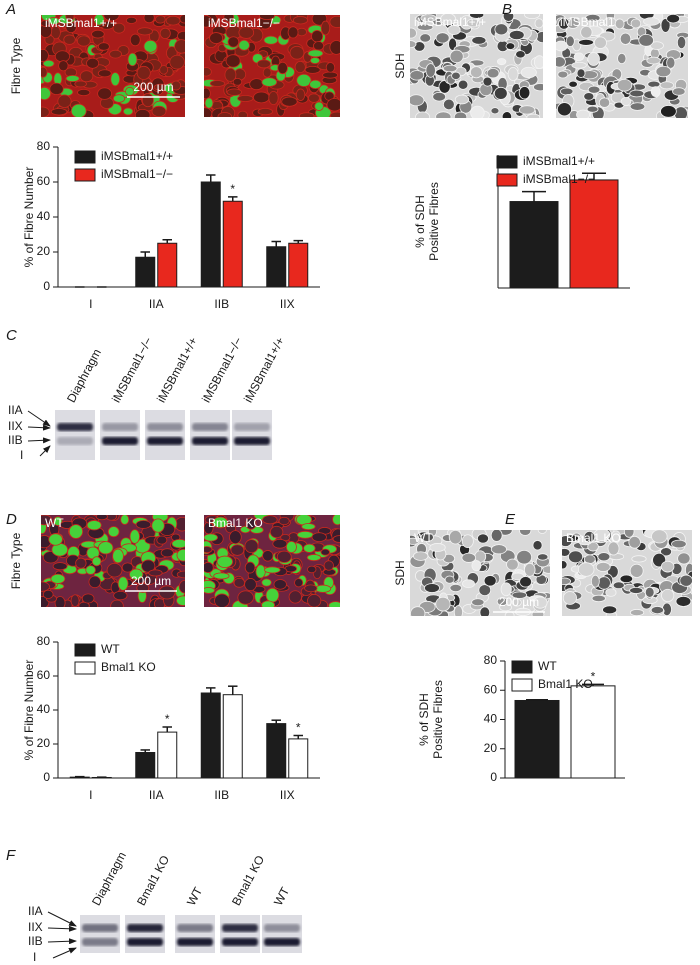  What do you see at coordinates (35, 911) in the screenshot?
I see `band-label: IIA` at bounding box center [35, 911].